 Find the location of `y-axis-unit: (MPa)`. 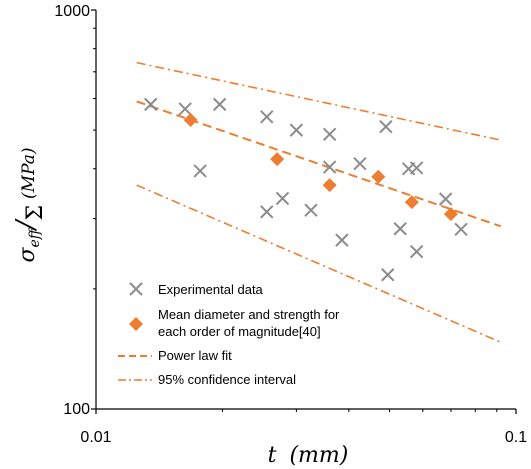

y-axis-unit: (MPa) is located at coordinates (29, 172).